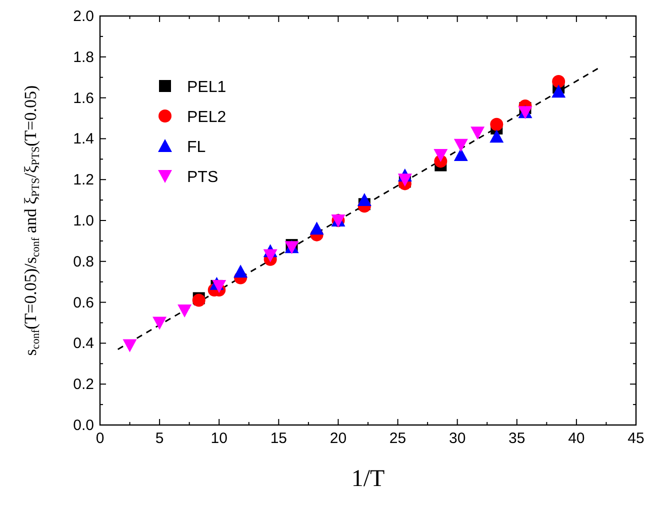 The width and height of the screenshot is (656, 506). What do you see at coordinates (83, 57) in the screenshot?
I see `y-tick-label: 1.8` at bounding box center [83, 57].